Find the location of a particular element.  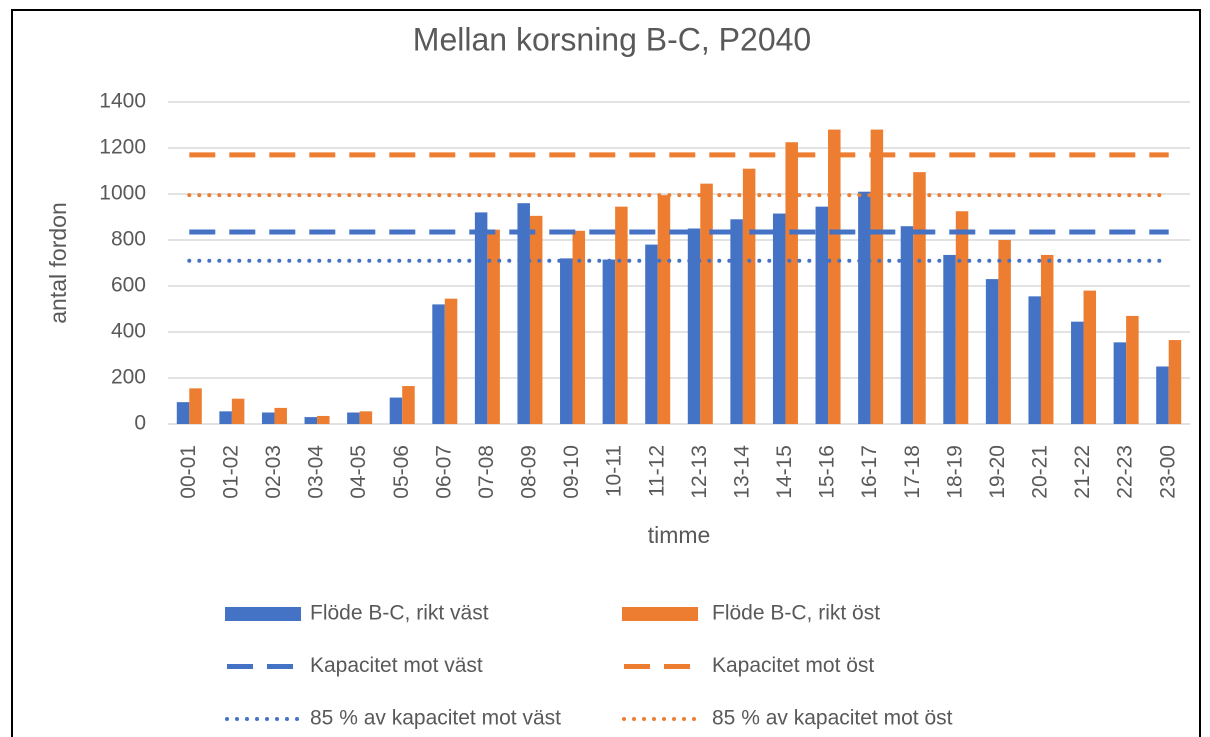

x-tick-label: 09-10 is located at coordinates (571, 472).